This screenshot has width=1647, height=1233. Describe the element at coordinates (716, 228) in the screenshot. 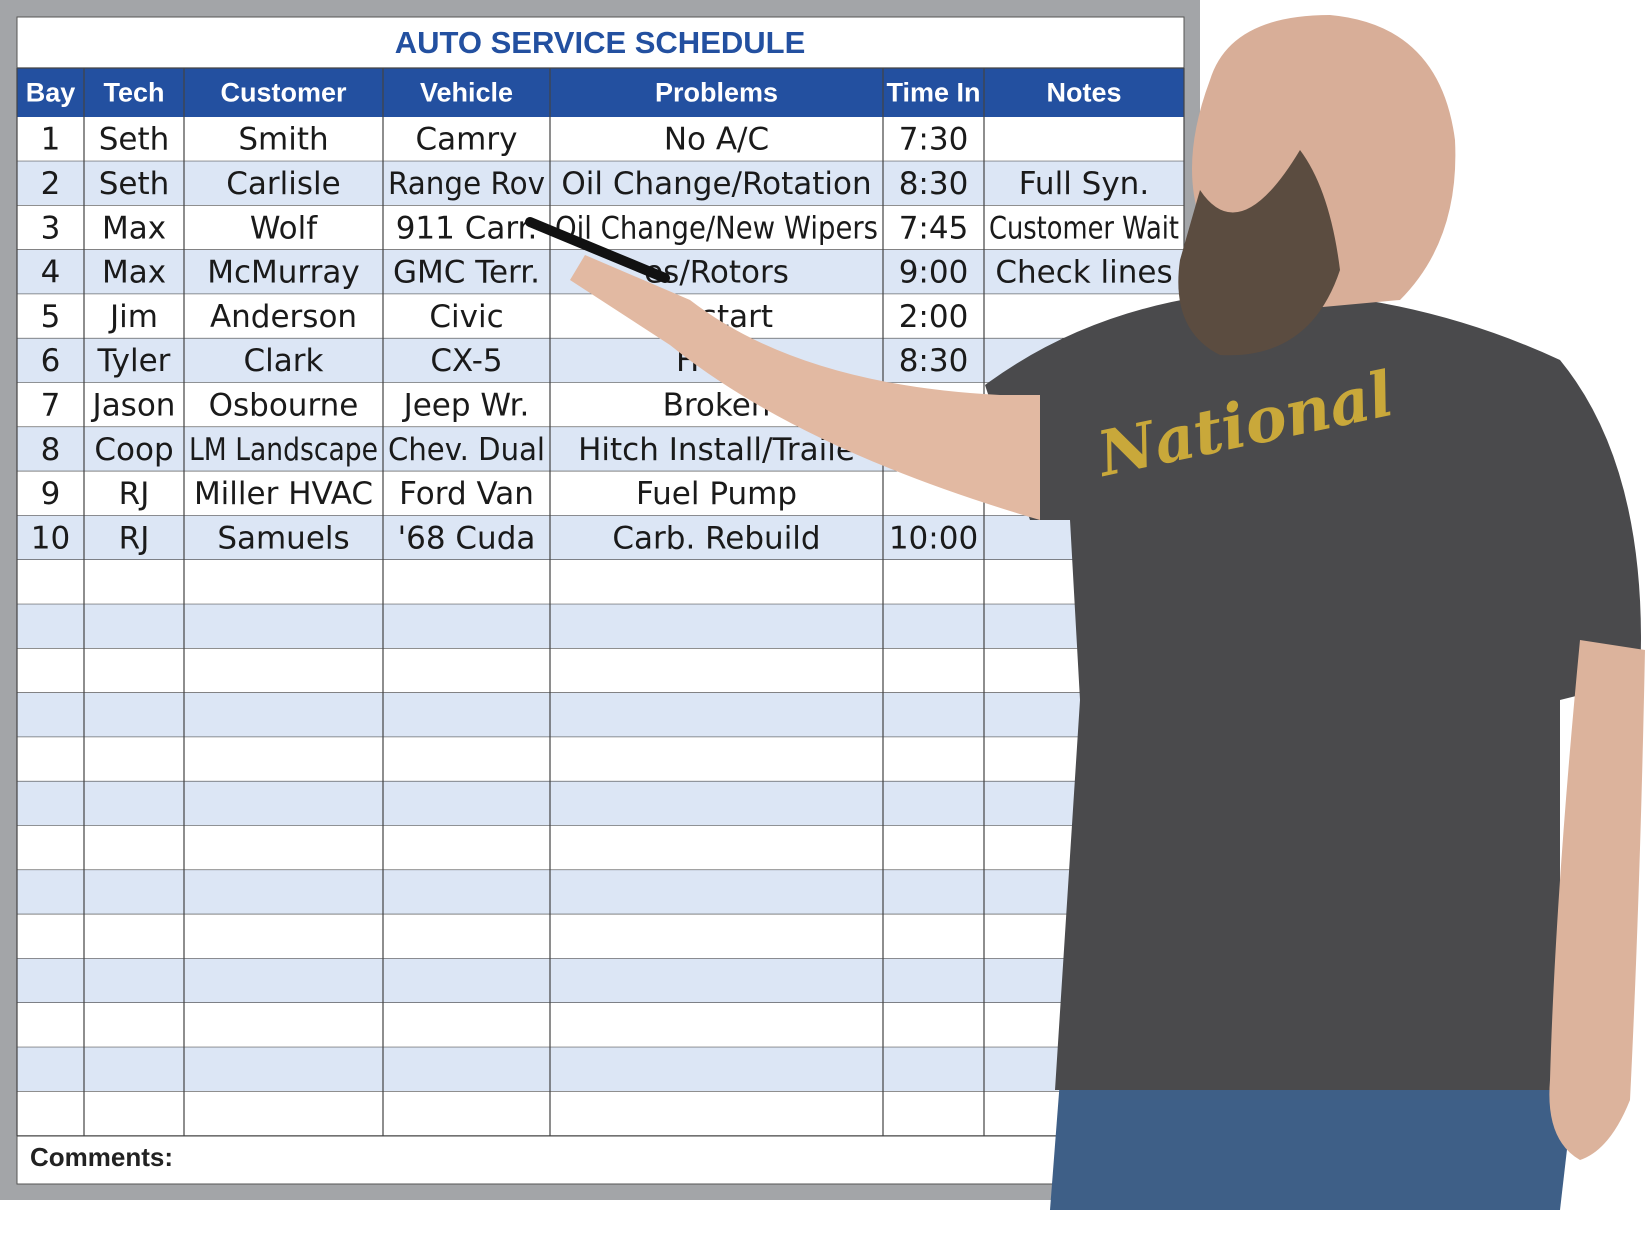

I see `cell-text: Oil Change/New Wipers` at that location.